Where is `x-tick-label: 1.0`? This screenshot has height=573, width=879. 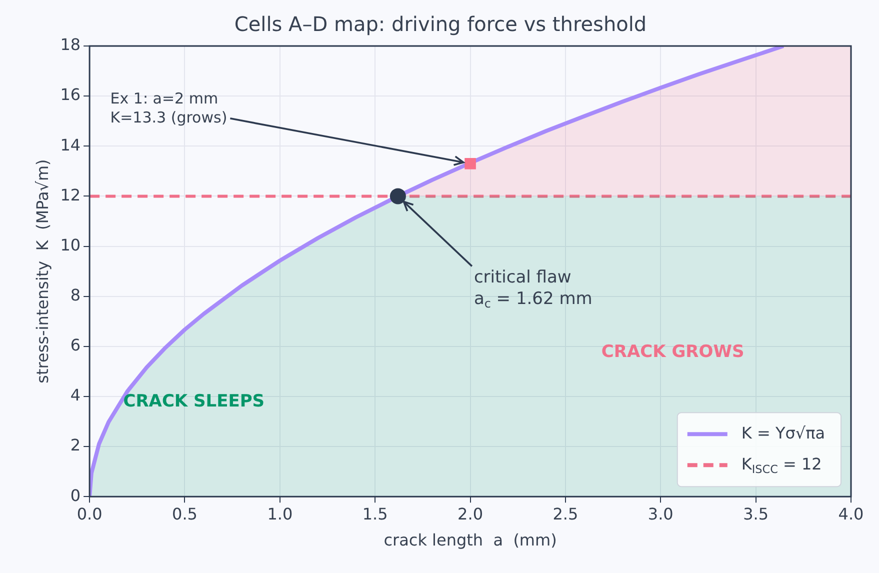
x-tick-label: 1.0 is located at coordinates (280, 514).